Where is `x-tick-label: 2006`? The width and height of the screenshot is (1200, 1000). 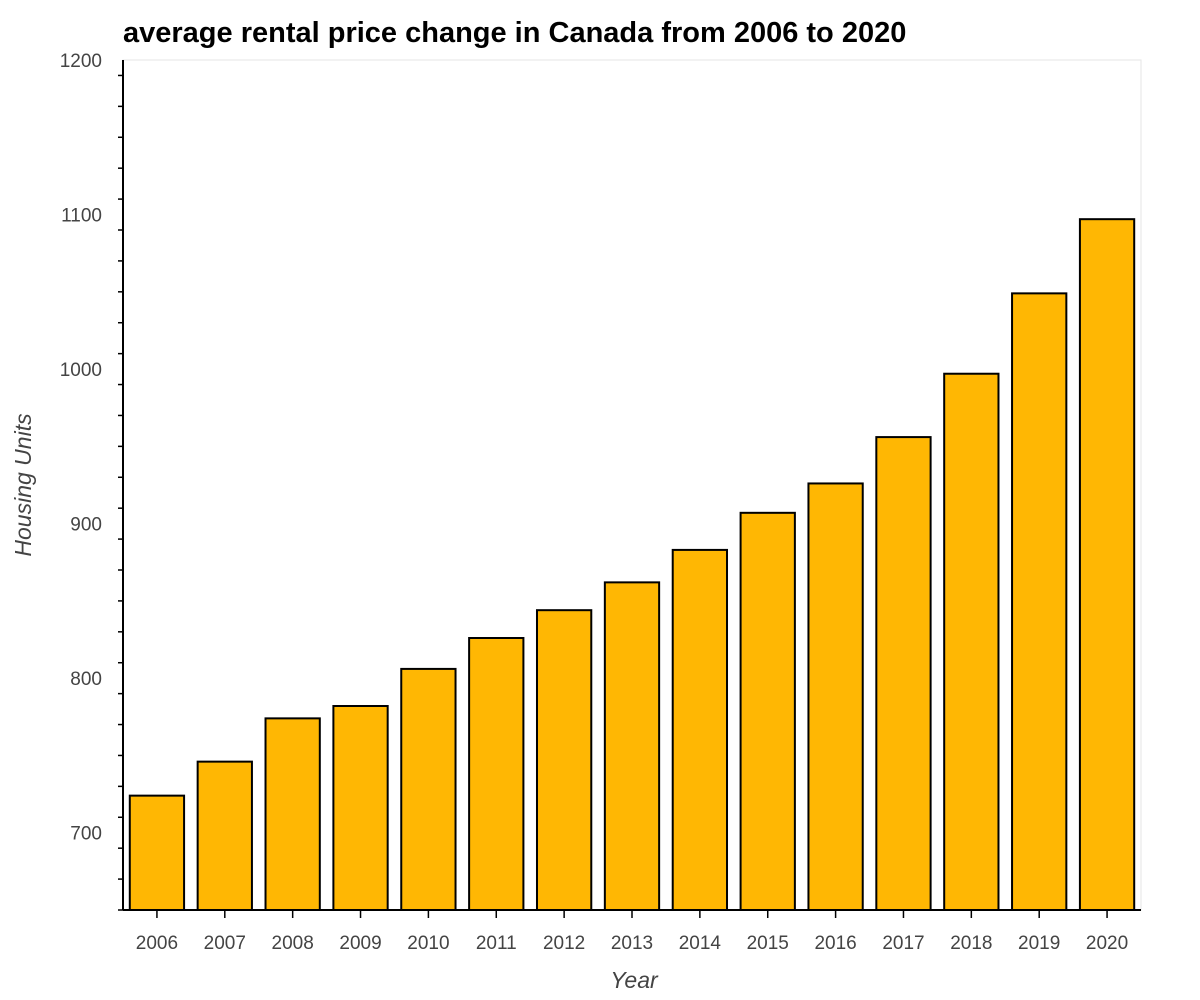 x-tick-label: 2006 is located at coordinates (157, 943).